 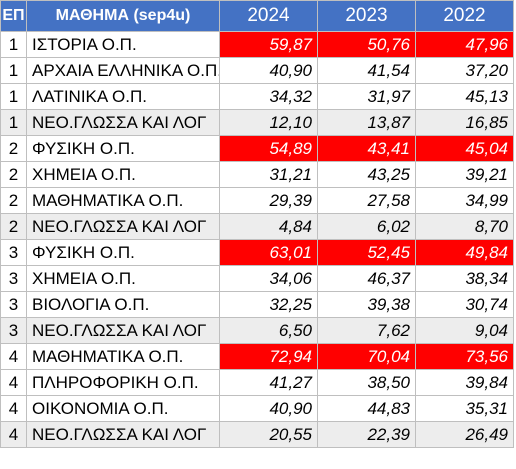 What do you see at coordinates (268, 382) in the screenshot?
I see `cell-value-2024: 41,27` at bounding box center [268, 382].